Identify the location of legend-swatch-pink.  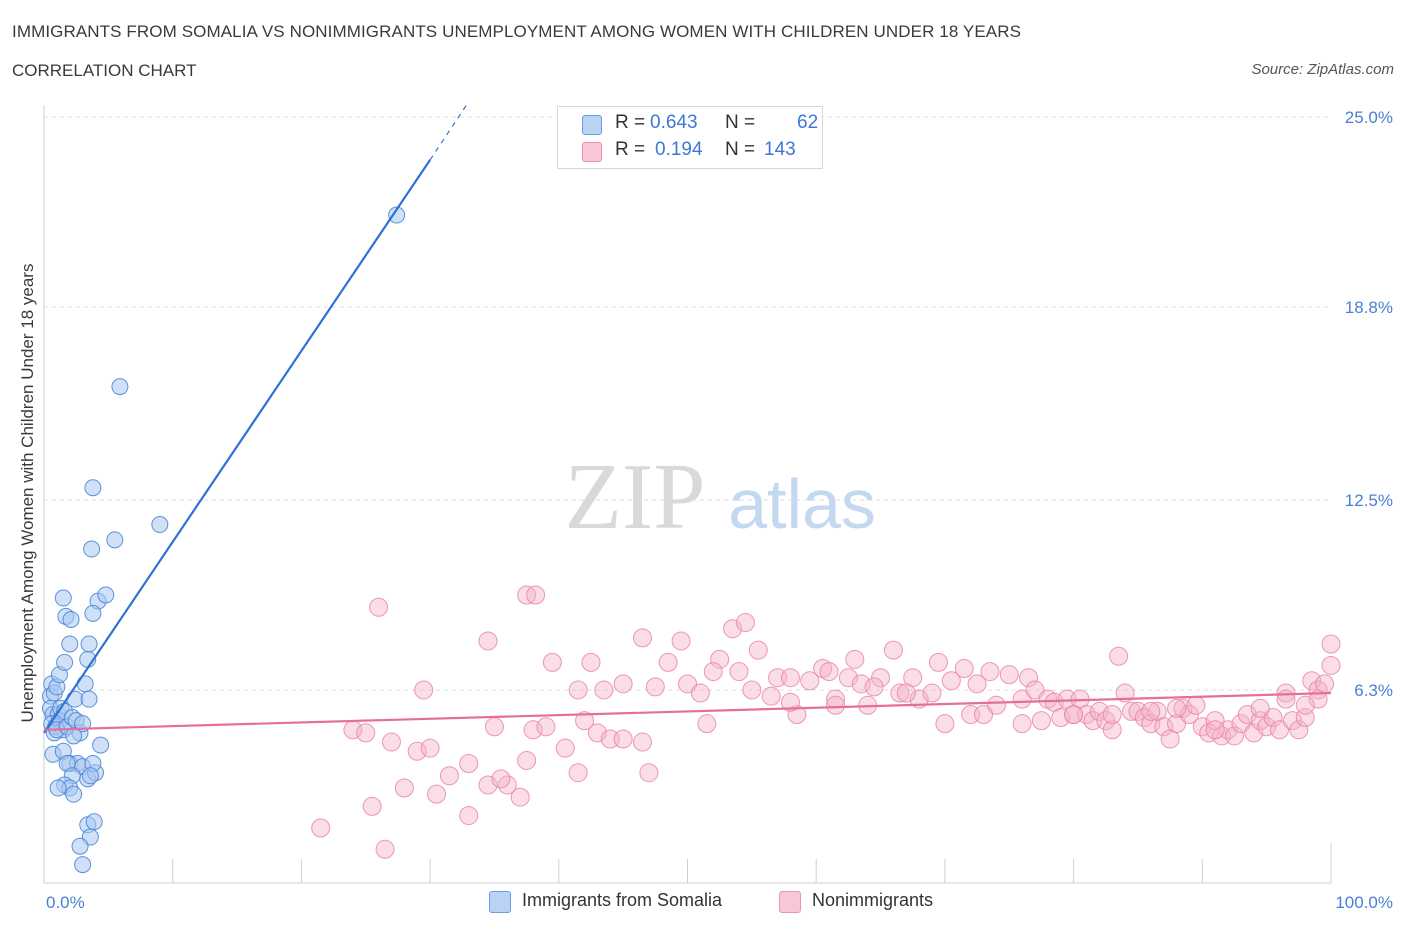
(790, 902).